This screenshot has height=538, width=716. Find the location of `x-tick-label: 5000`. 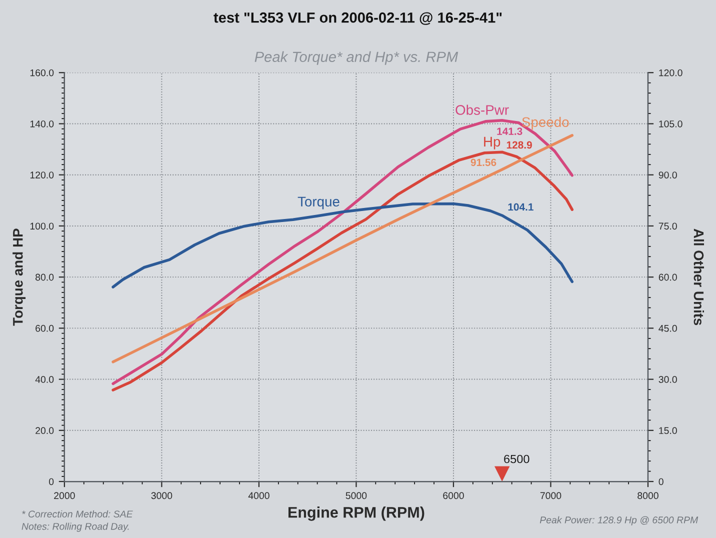

x-tick-label: 5000 is located at coordinates (356, 496).